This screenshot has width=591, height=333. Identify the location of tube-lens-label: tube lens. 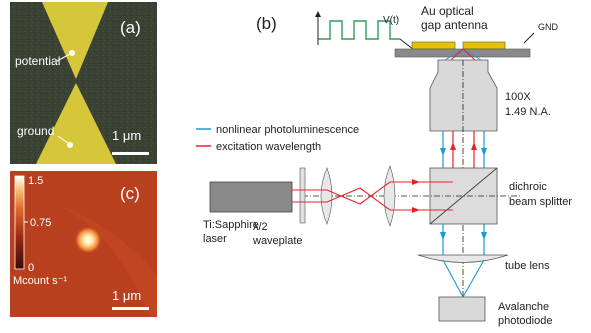
(527, 266).